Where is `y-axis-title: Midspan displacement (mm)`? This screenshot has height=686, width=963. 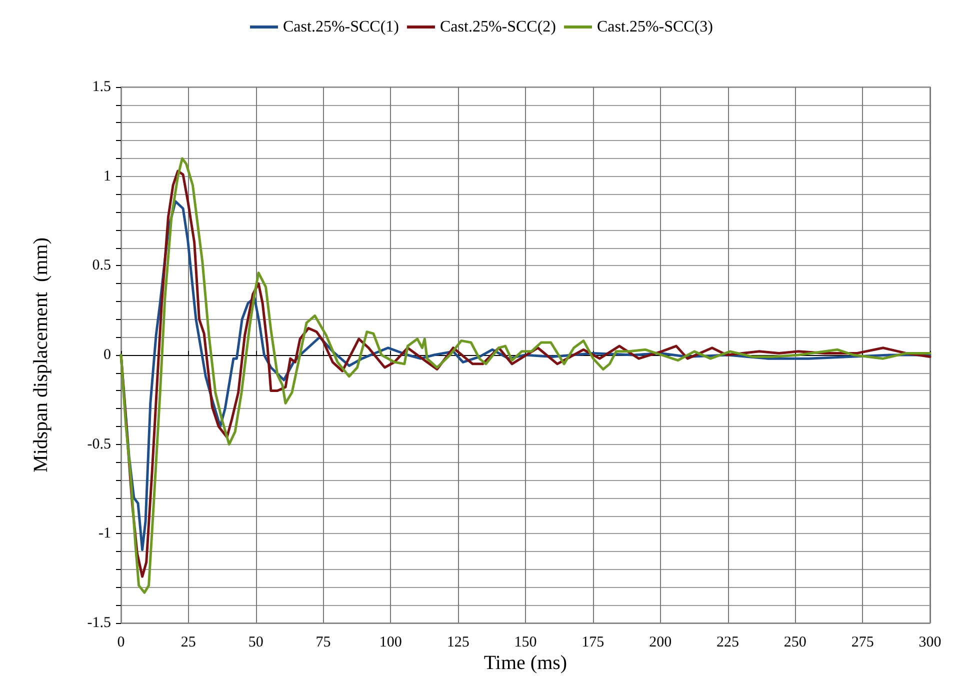
y-axis-title: Midspan displacement (mm) is located at coordinates (41, 355).